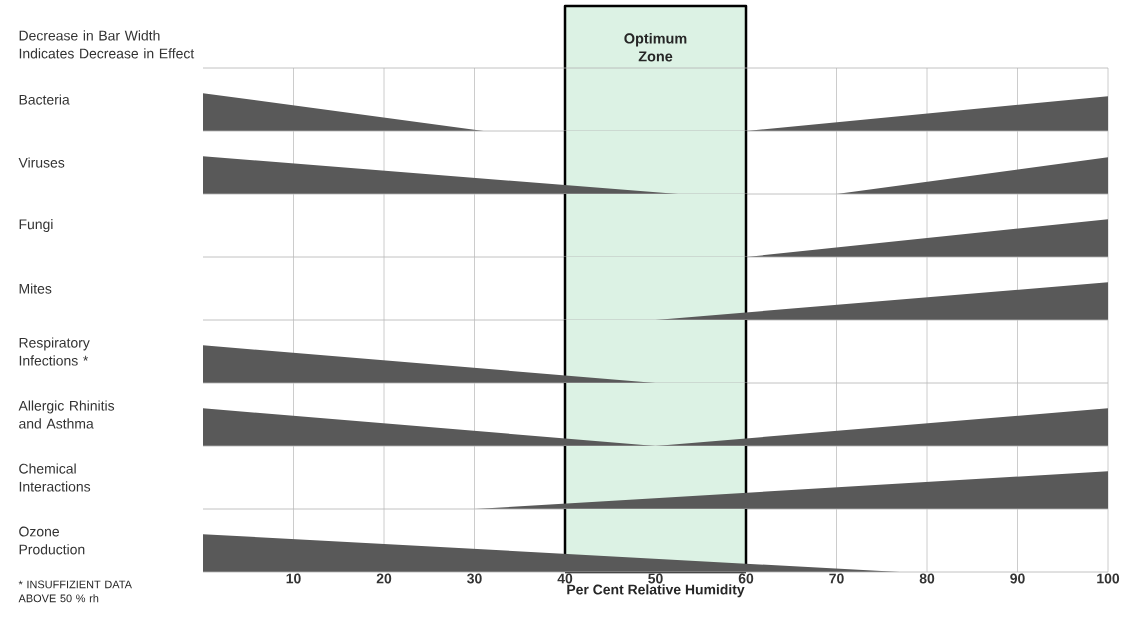 The image size is (1127, 624). Describe the element at coordinates (54, 351) in the screenshot. I see `y-axis-title: Respiratory Infections *` at that location.